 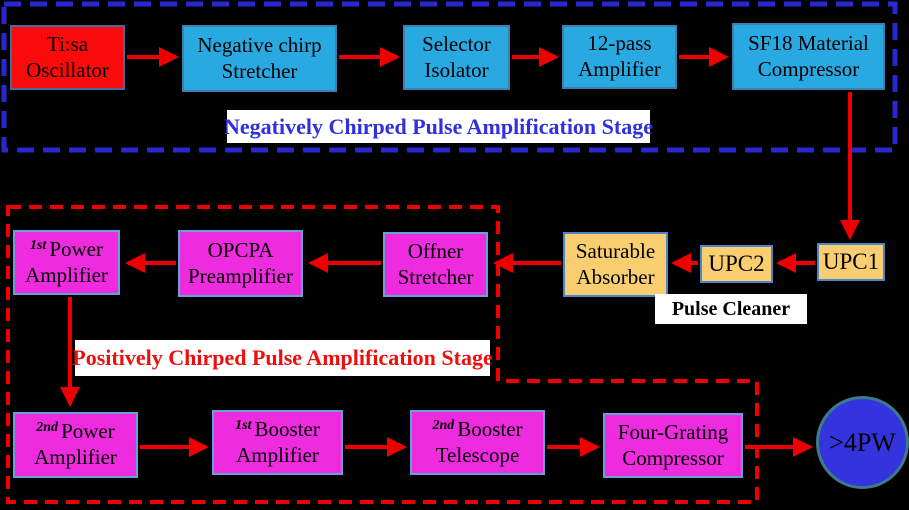 What do you see at coordinates (240, 275) in the screenshot?
I see `node-label: Preamplifier` at bounding box center [240, 275].